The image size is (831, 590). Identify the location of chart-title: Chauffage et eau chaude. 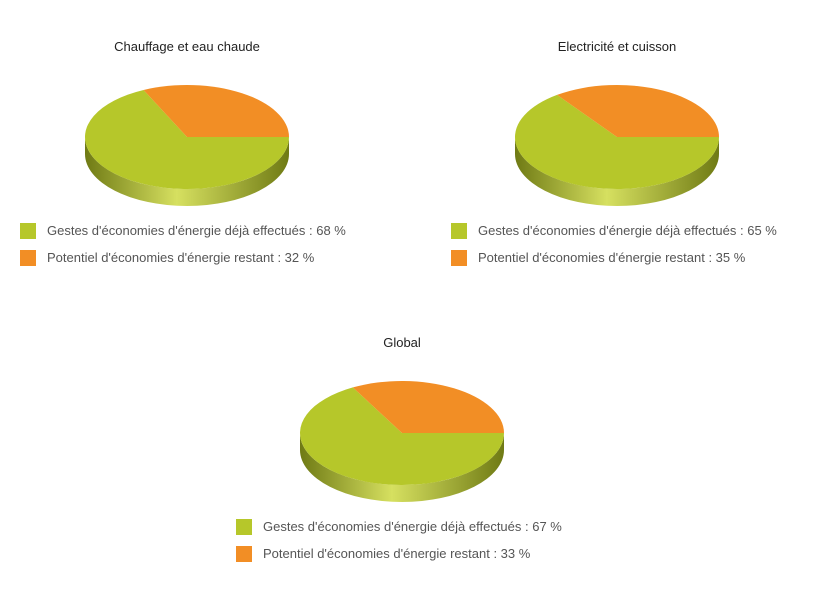
(187, 46).